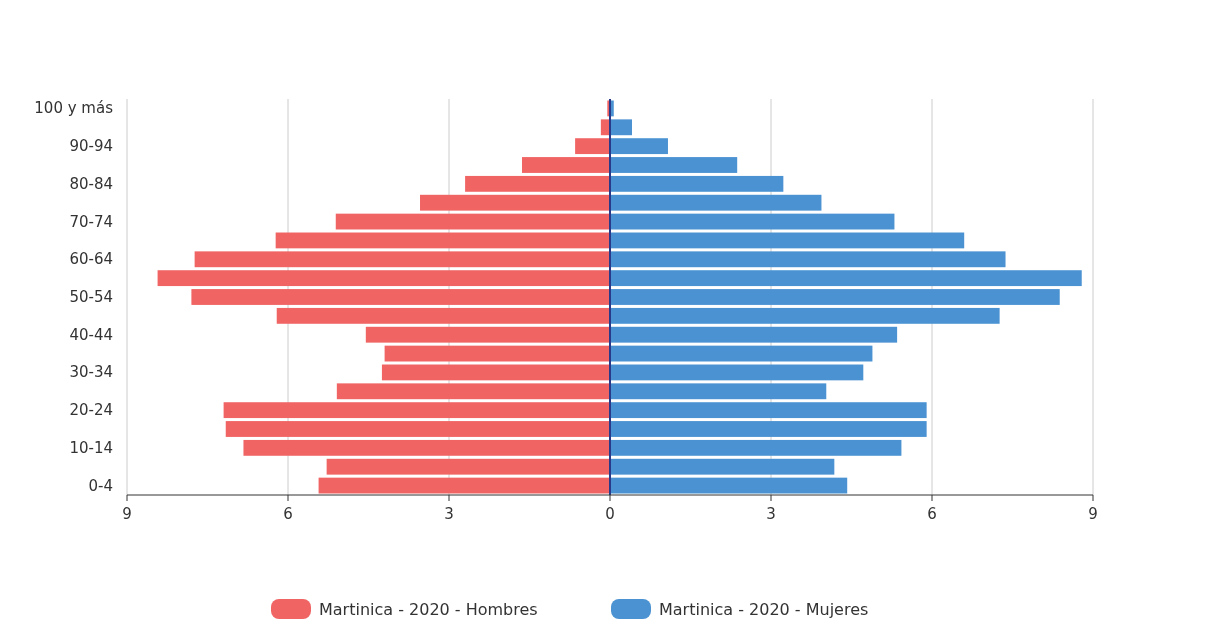  Describe the element at coordinates (91, 259) in the screenshot. I see `y-tick-label: 60-64` at that location.